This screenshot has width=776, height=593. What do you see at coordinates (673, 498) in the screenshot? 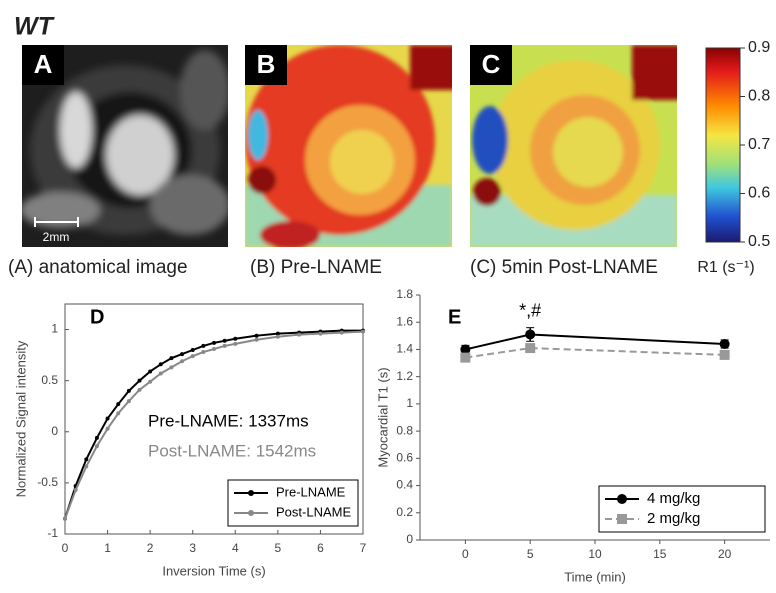
I see `legend-label: 4 mg/kg` at bounding box center [673, 498].